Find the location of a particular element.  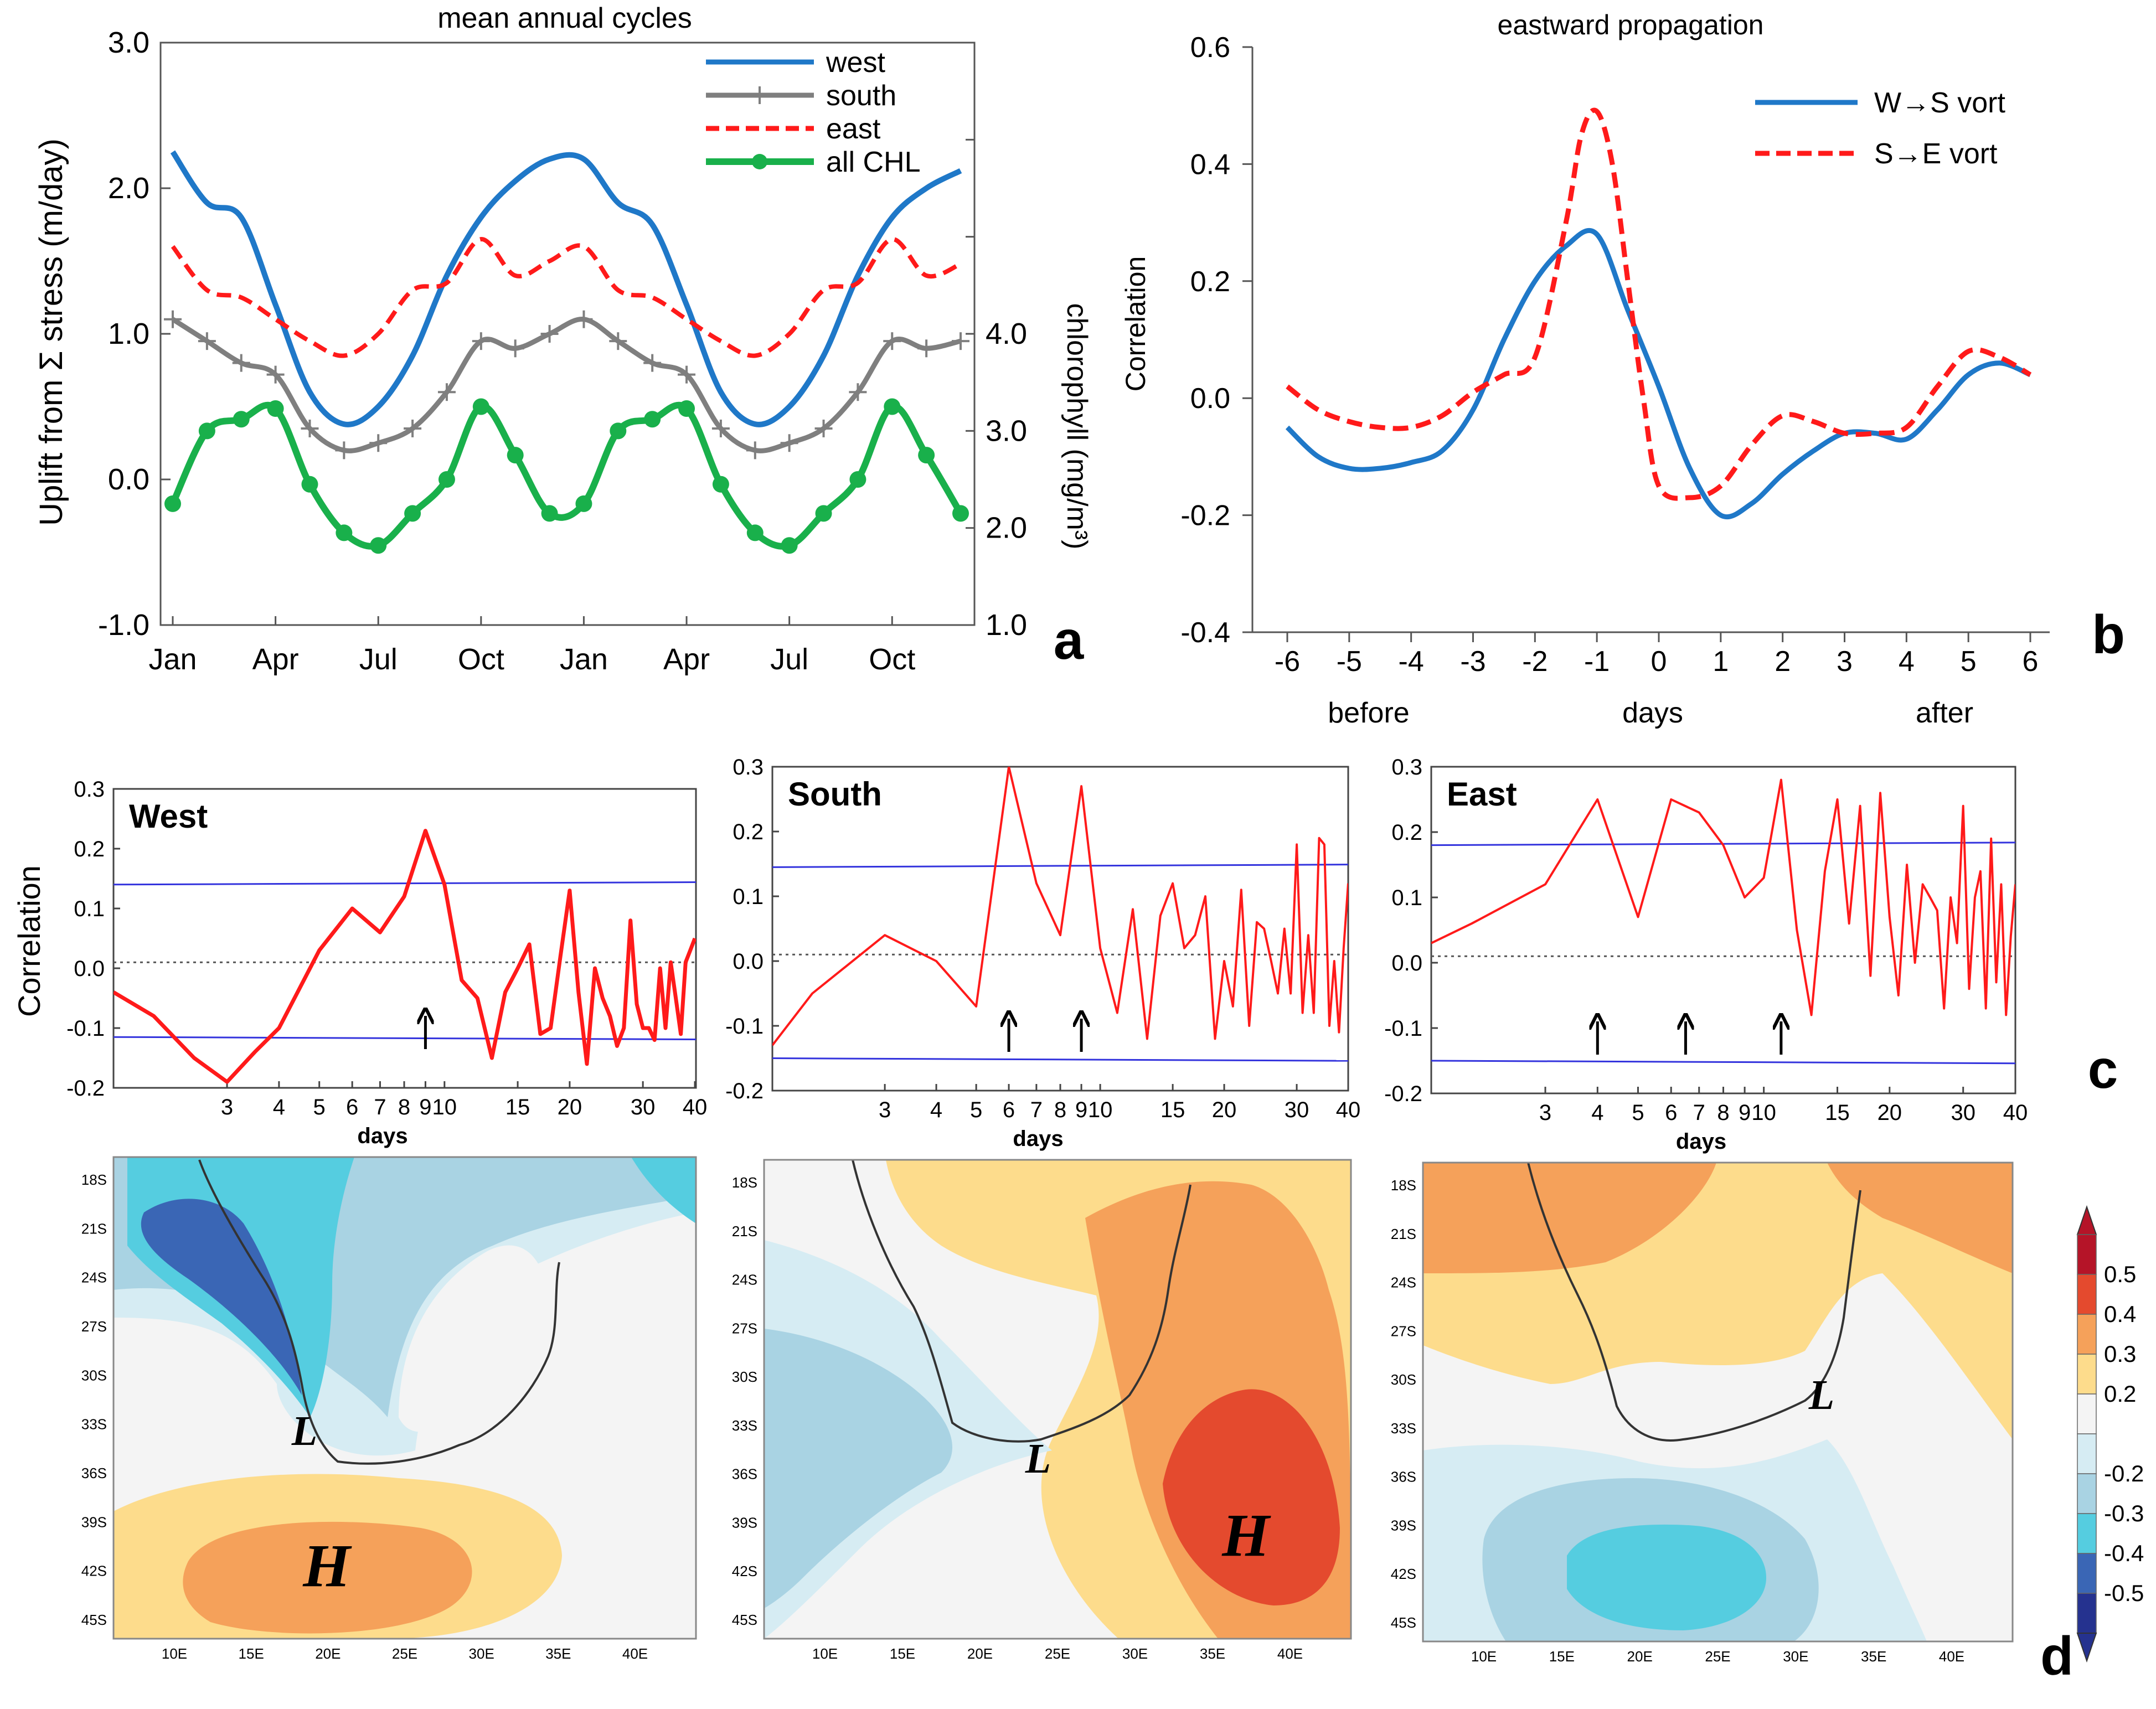

lon-label: 30E is located at coordinates (1135, 1653).